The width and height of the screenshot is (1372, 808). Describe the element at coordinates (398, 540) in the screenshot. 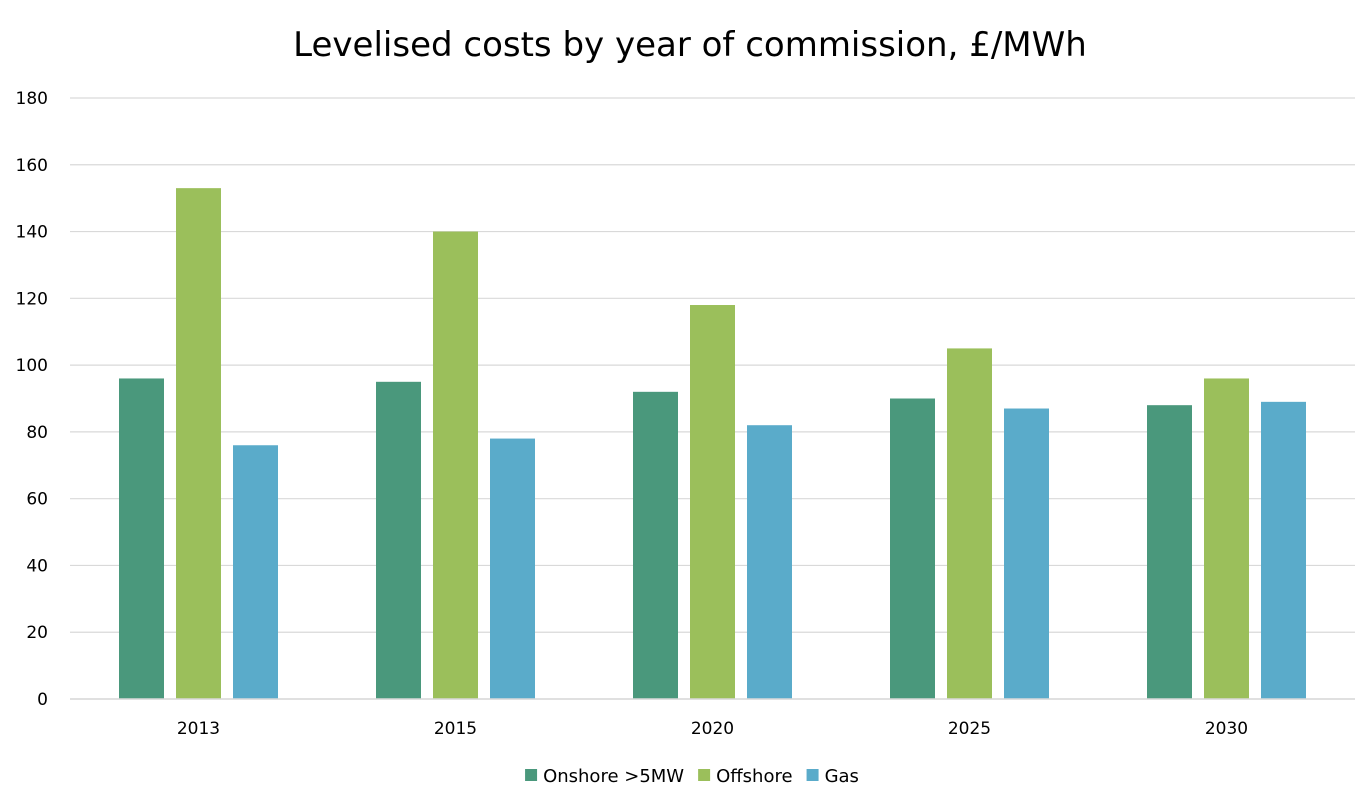

I see `bar-onshore-5mw-2015` at that location.